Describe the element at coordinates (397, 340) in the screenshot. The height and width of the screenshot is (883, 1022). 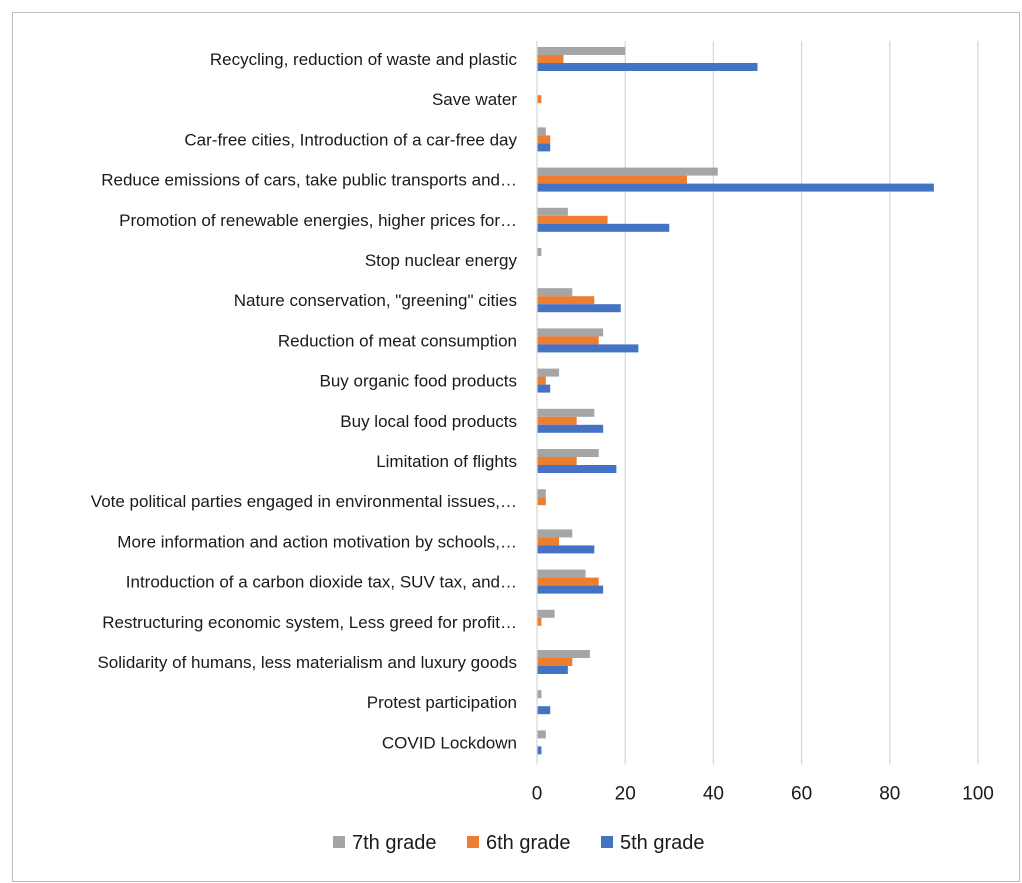
I see `category-label: Reduction of meat consumption` at that location.